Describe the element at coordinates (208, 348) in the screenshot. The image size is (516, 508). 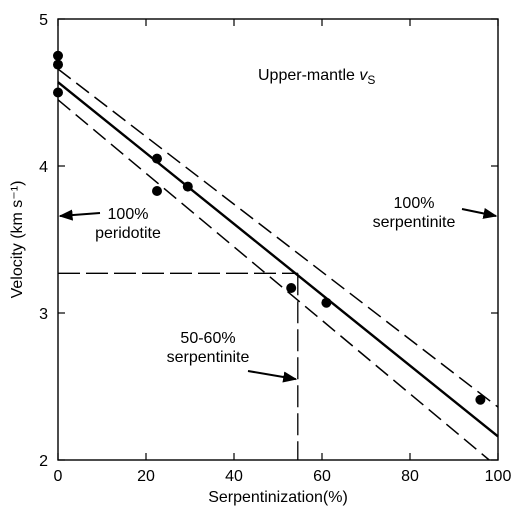
I see `annotation-serpentinite-50-60: 50-60% serpentinite` at that location.